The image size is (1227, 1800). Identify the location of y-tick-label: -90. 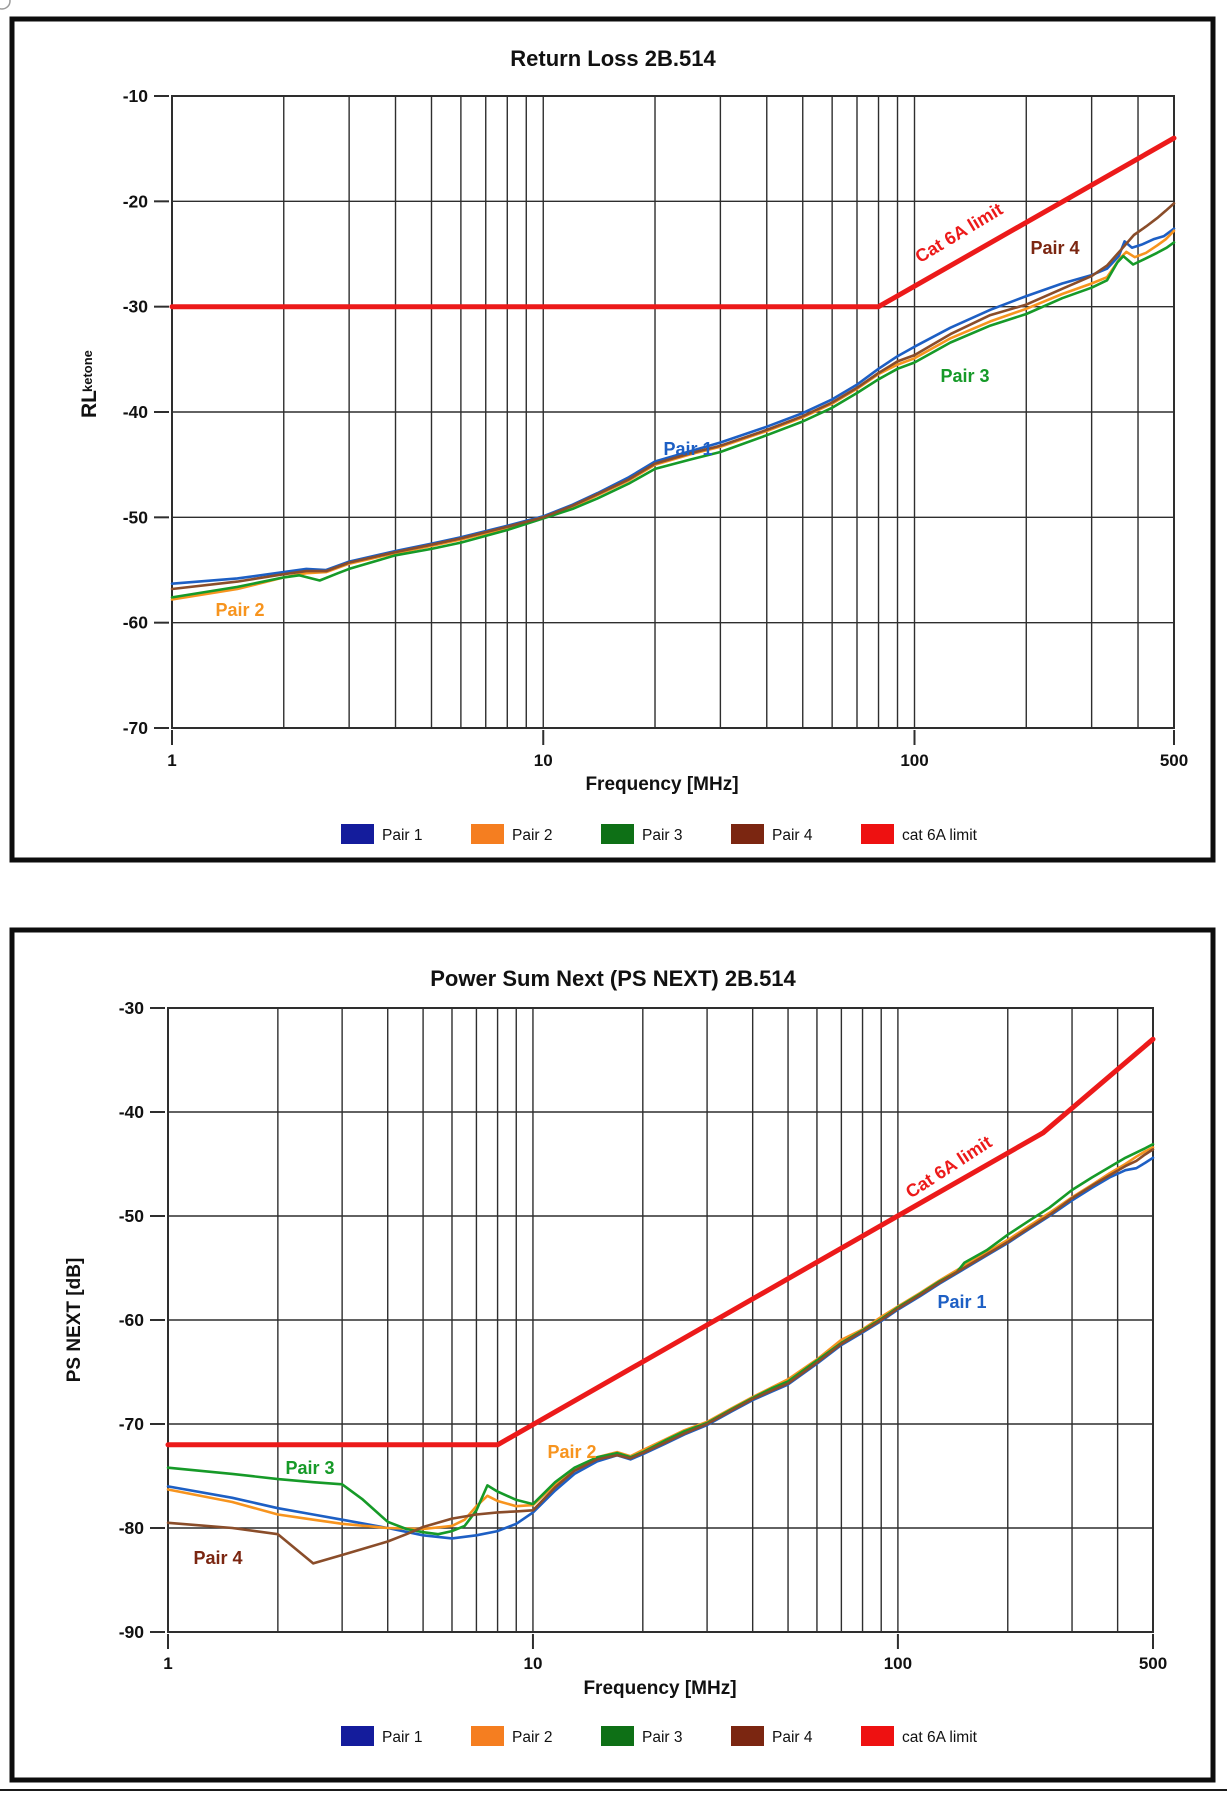
(132, 1632).